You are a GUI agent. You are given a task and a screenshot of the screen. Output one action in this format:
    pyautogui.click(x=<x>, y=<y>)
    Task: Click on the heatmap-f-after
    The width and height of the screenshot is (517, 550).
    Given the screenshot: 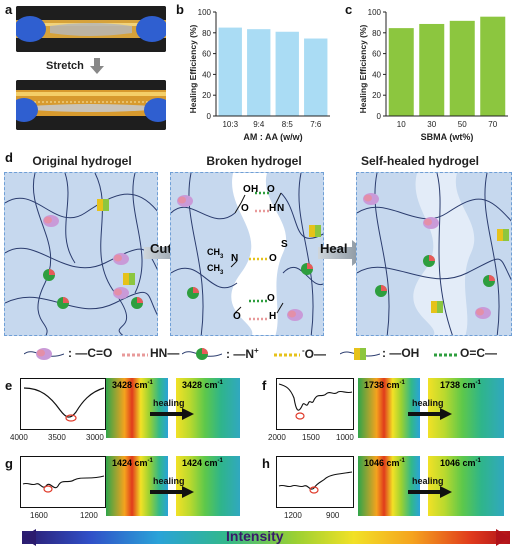 What is the action you would take?
    pyautogui.click(x=466, y=408)
    